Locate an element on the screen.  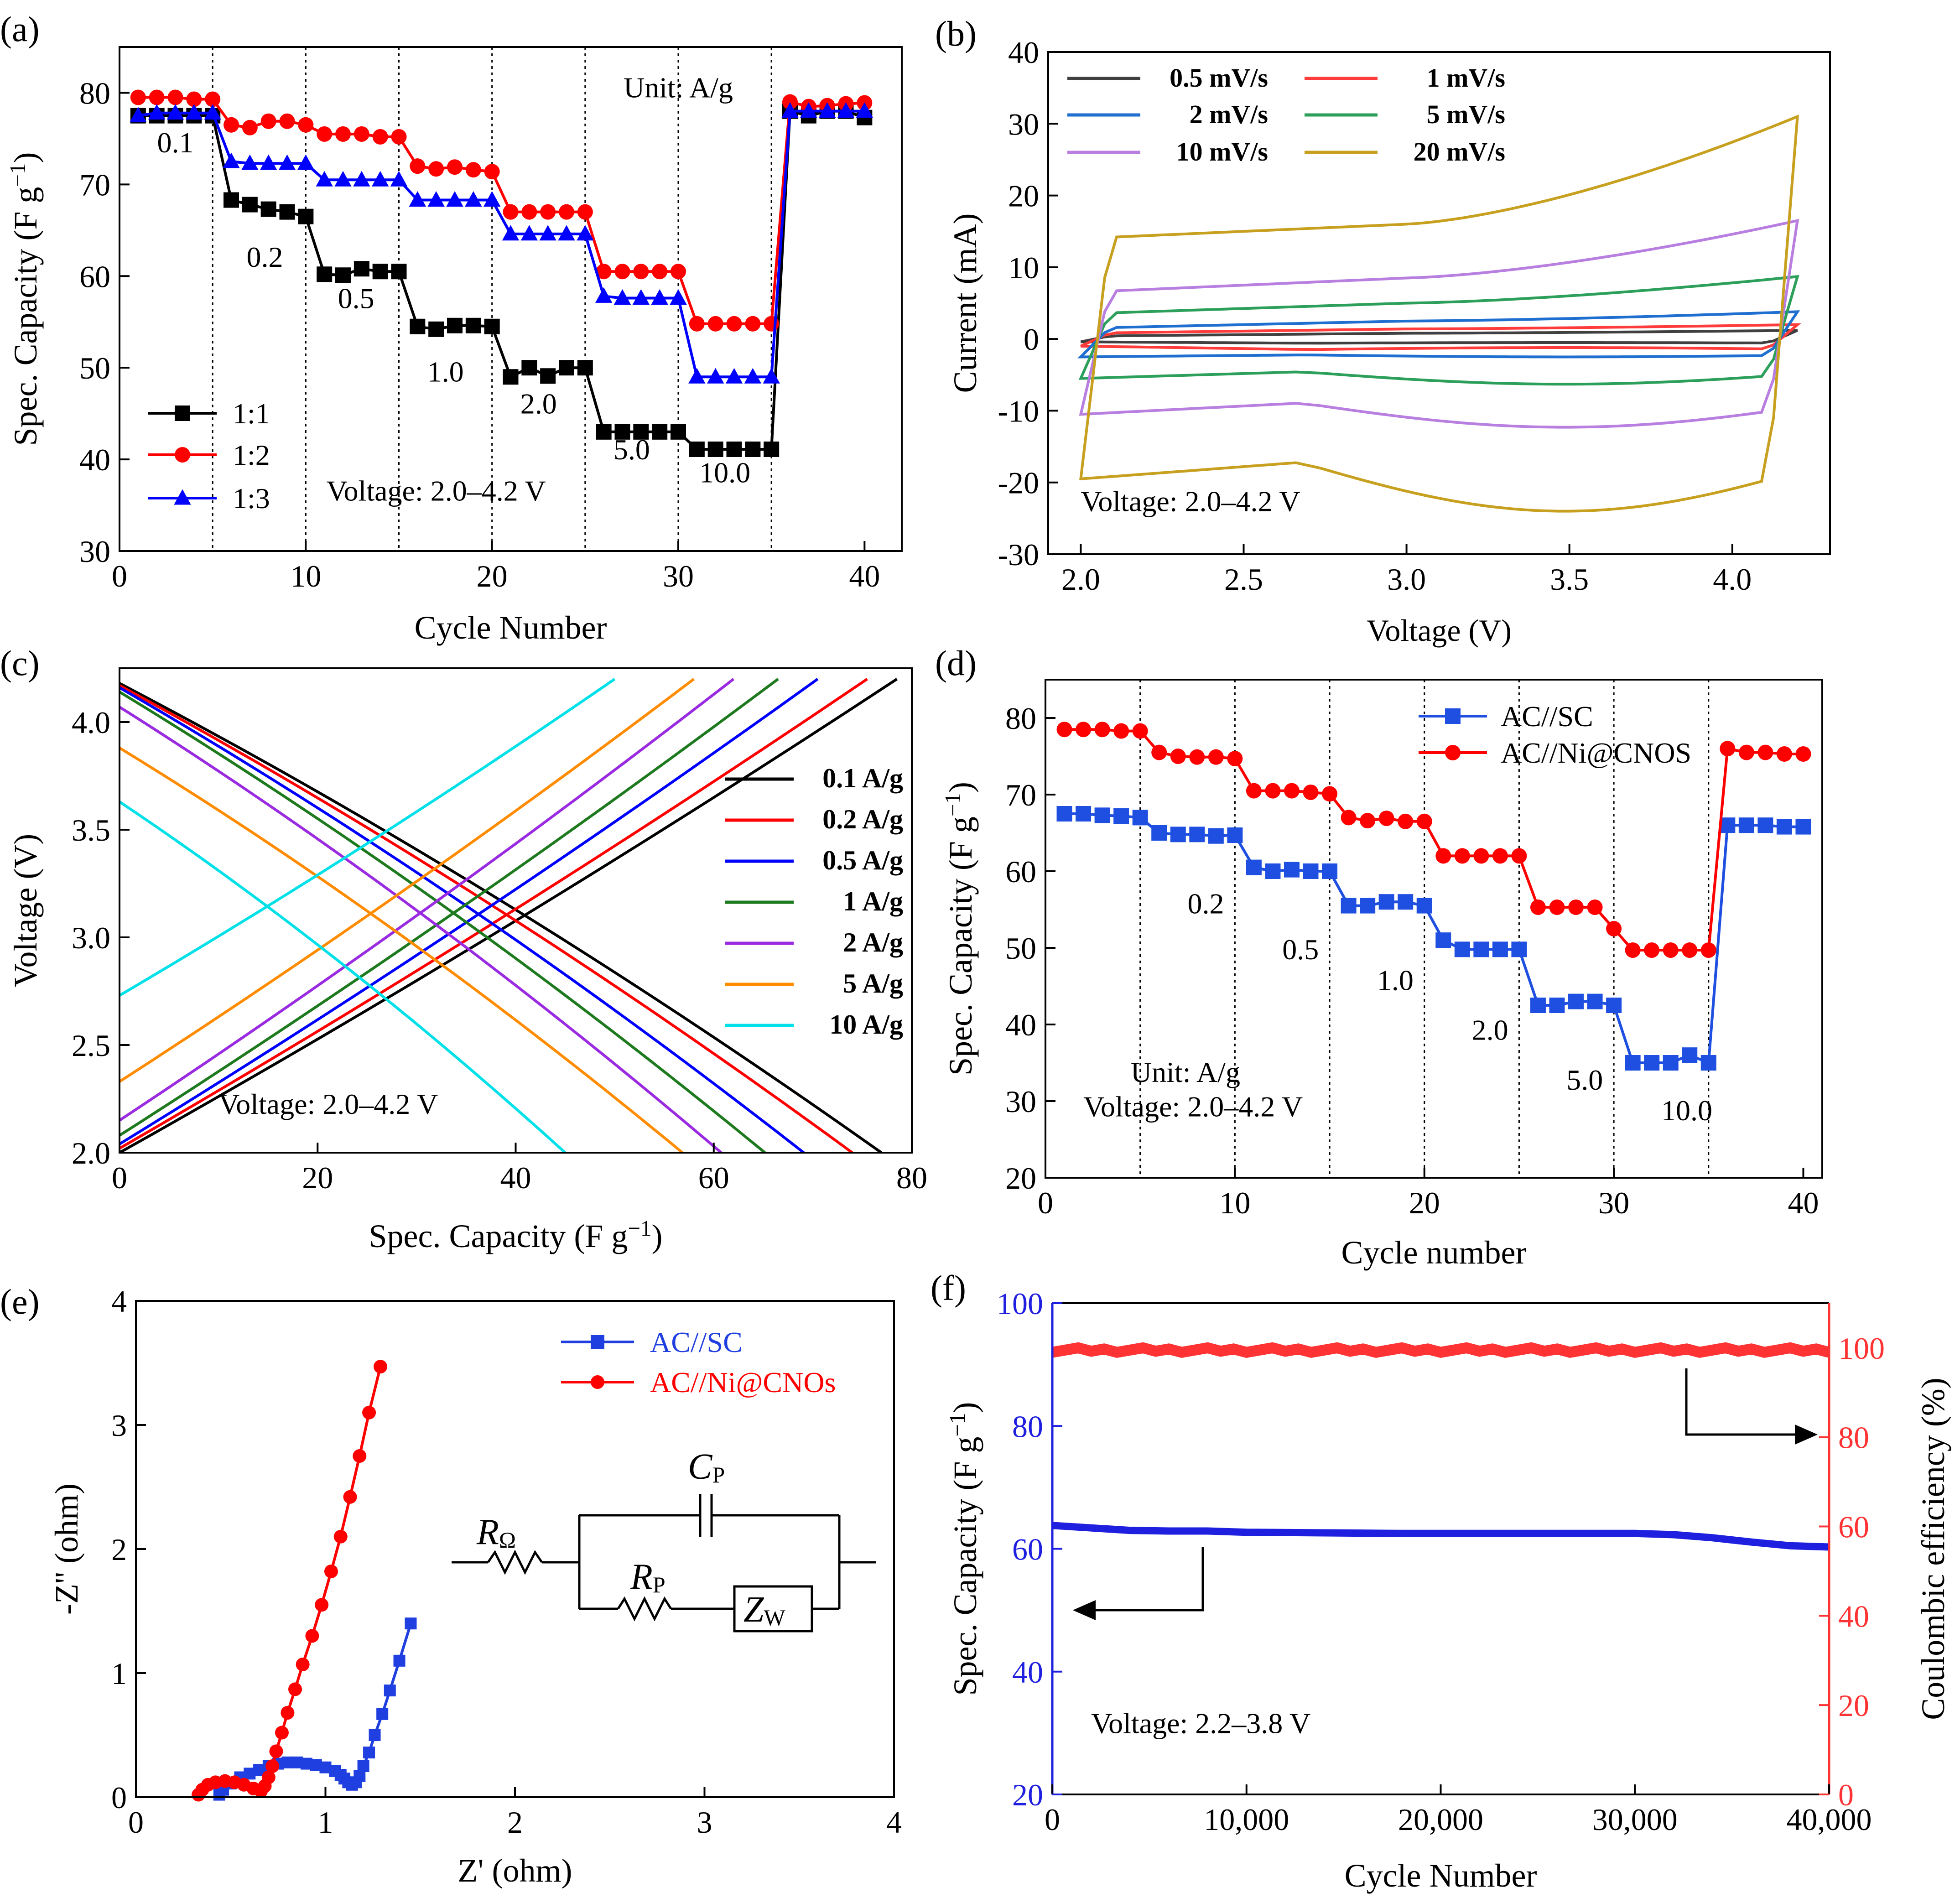
y-tick-label: 10 is located at coordinates (1023, 267).